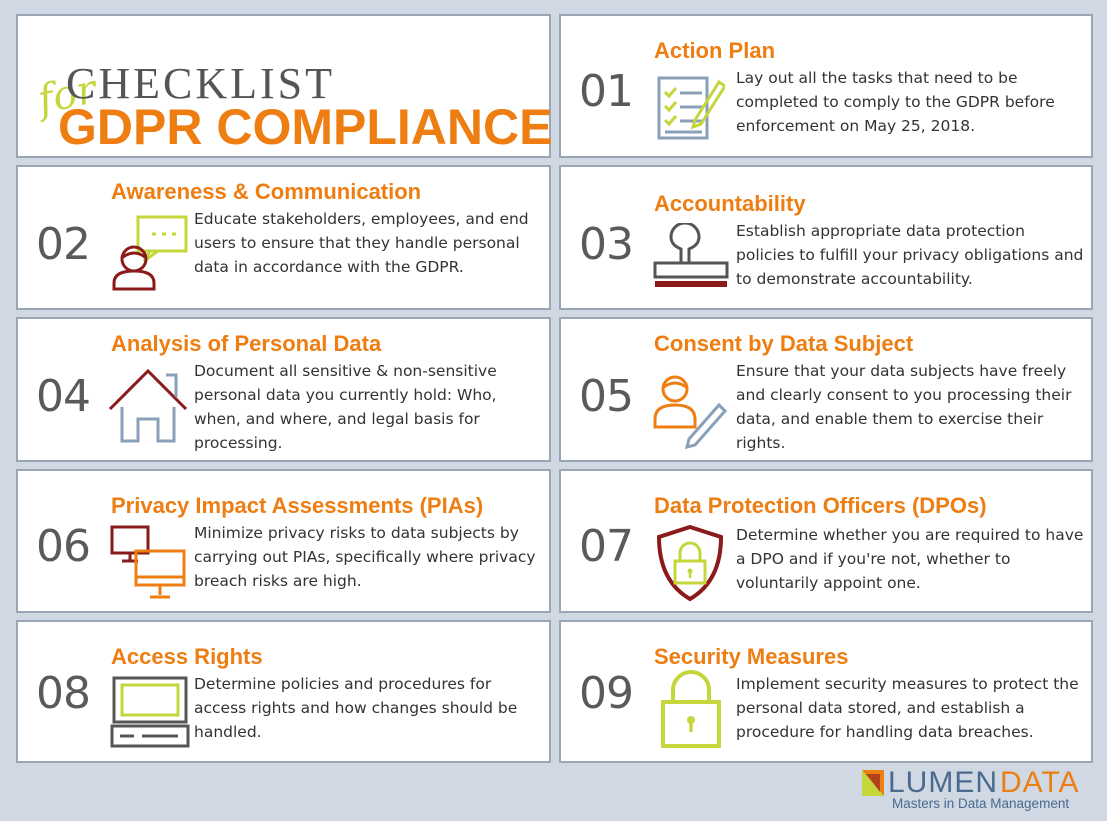 The height and width of the screenshot is (821, 1107). What do you see at coordinates (187, 656) in the screenshot?
I see `item-title: Access Rights` at bounding box center [187, 656].